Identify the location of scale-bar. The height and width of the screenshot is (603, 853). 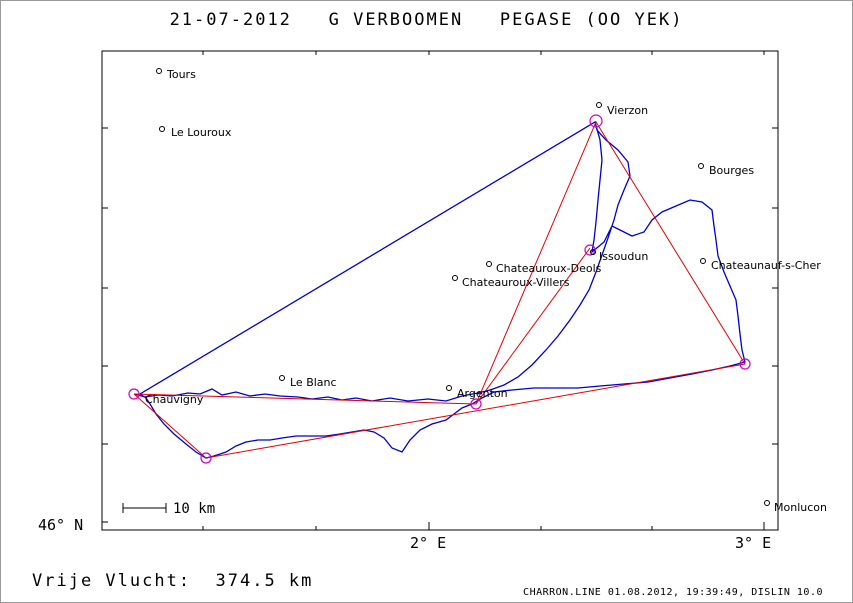
(144, 508).